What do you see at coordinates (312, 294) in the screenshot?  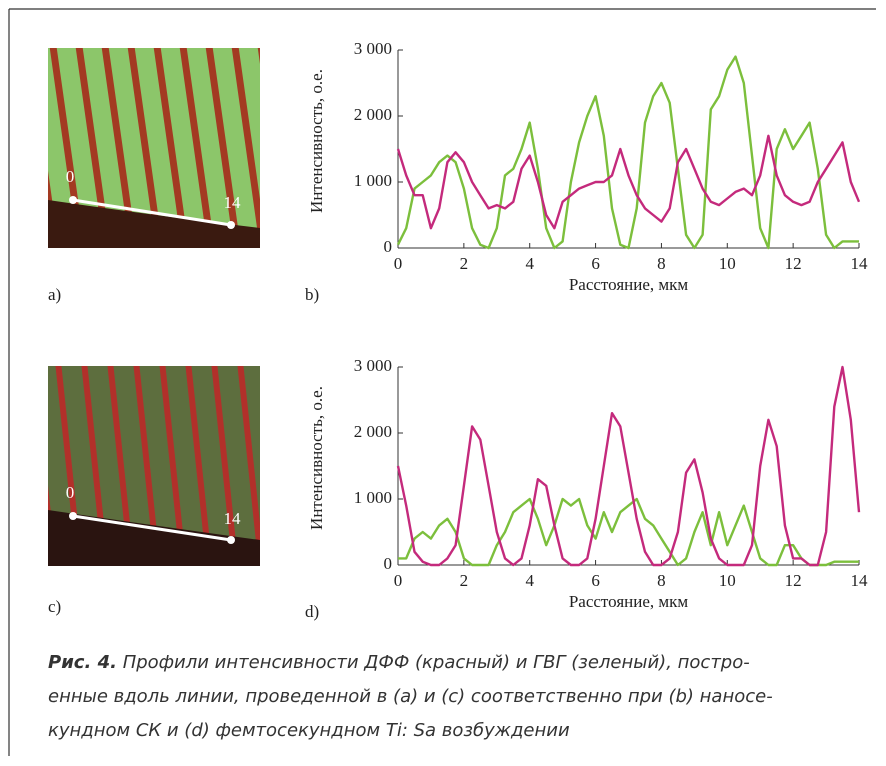 I see `panel-label: b)` at bounding box center [312, 294].